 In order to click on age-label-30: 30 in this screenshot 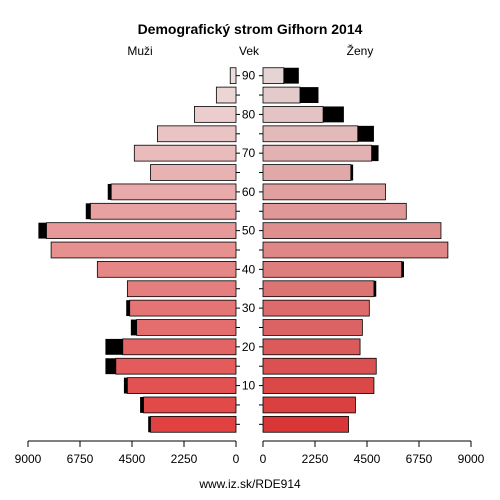, I will do `click(249, 308)`.